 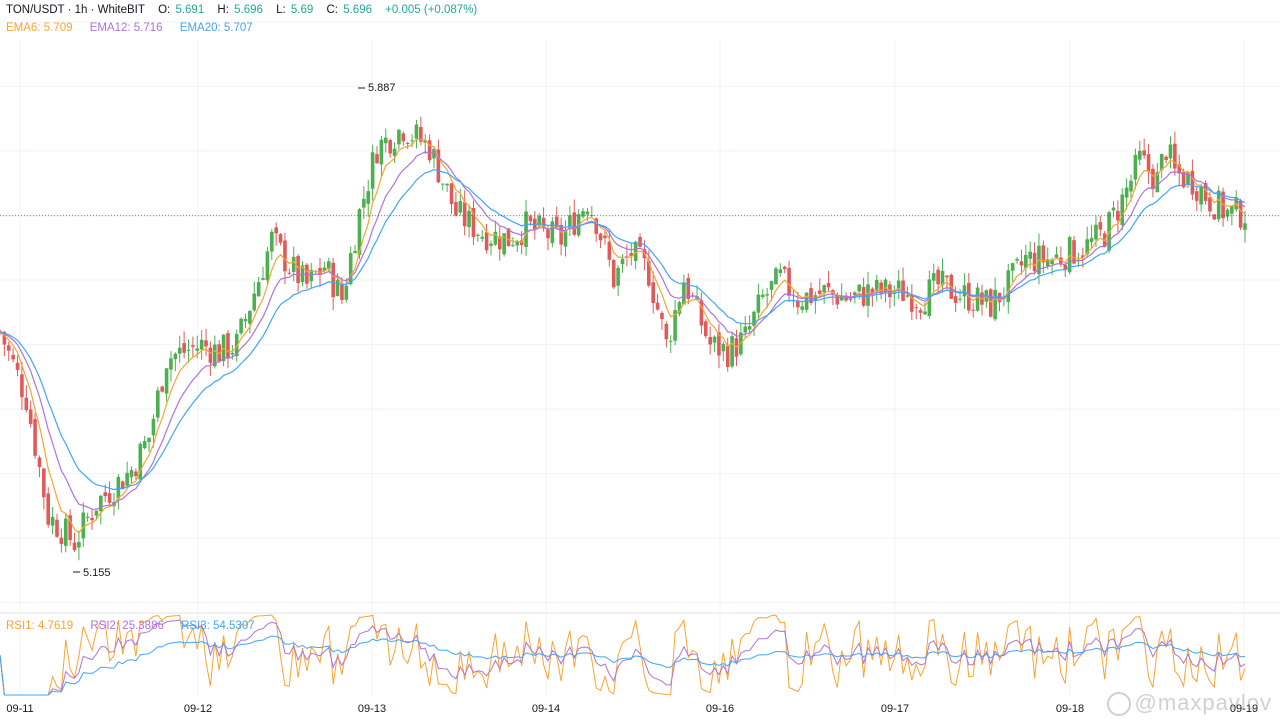 I want to click on low-label: L:, so click(x=281, y=10).